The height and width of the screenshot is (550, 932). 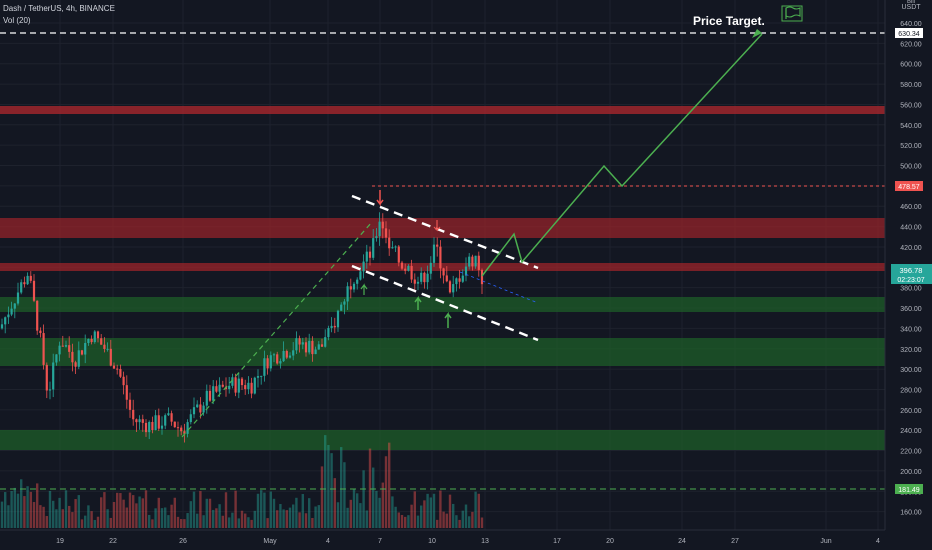 What do you see at coordinates (911, 513) in the screenshot?
I see `y-tick-label: 160.00` at bounding box center [911, 513].